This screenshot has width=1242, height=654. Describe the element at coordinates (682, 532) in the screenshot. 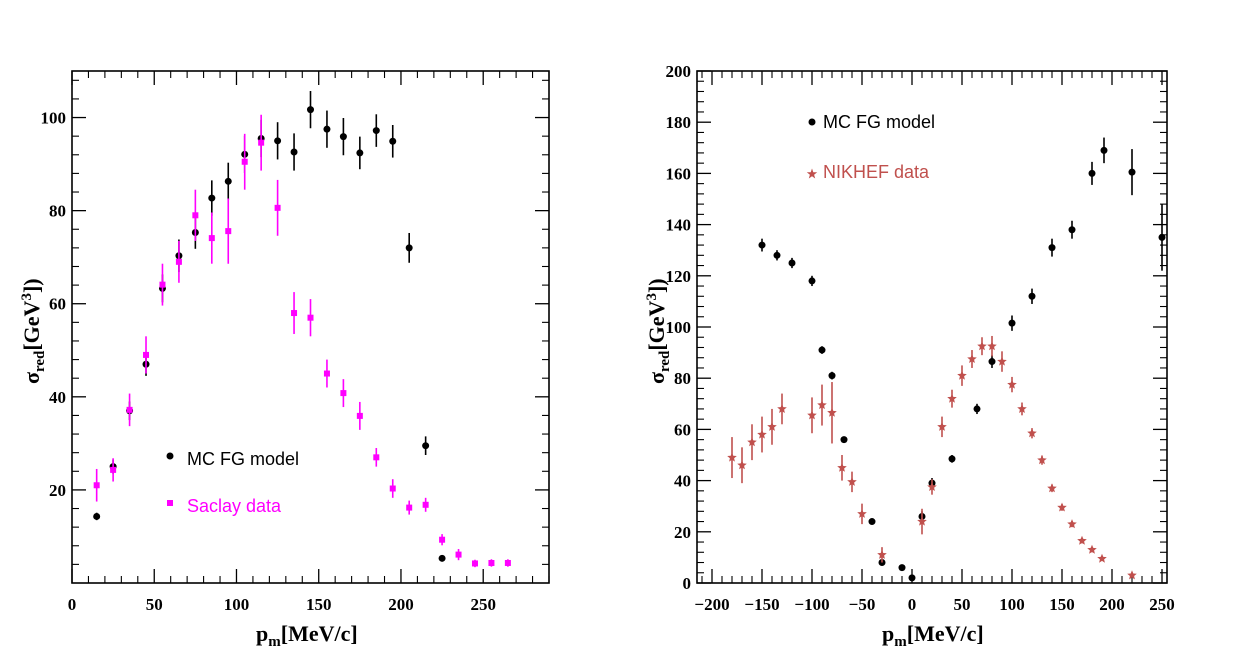

I see `right-y-tick-label: 20` at that location.